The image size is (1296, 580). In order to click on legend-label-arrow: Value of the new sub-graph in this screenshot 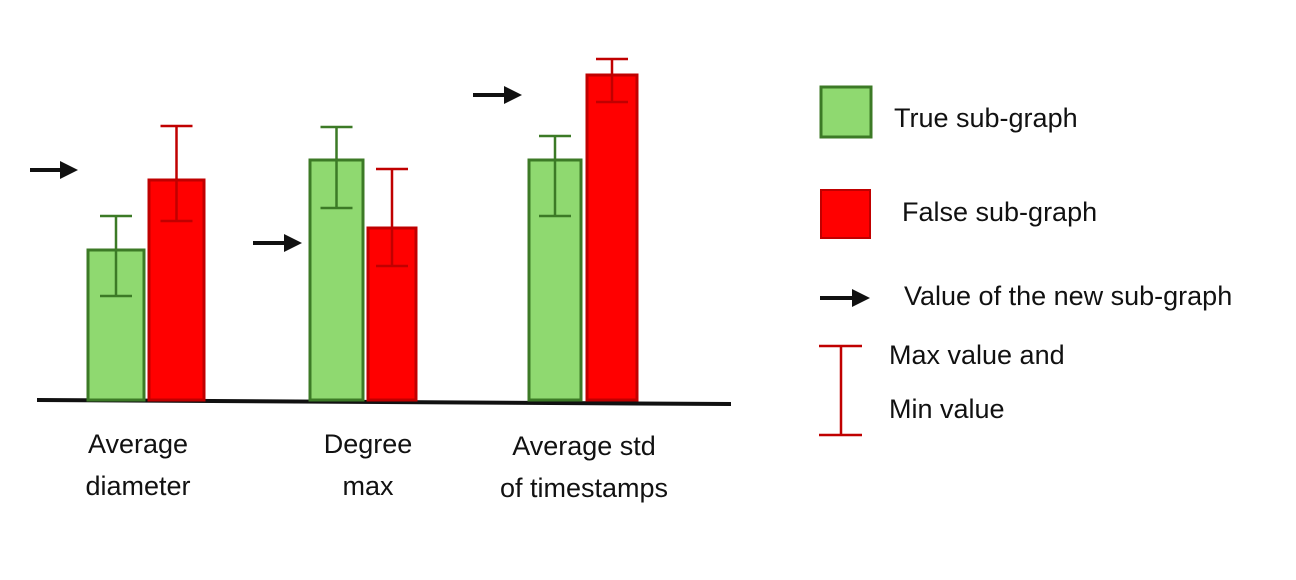, I will do `click(1068, 296)`.